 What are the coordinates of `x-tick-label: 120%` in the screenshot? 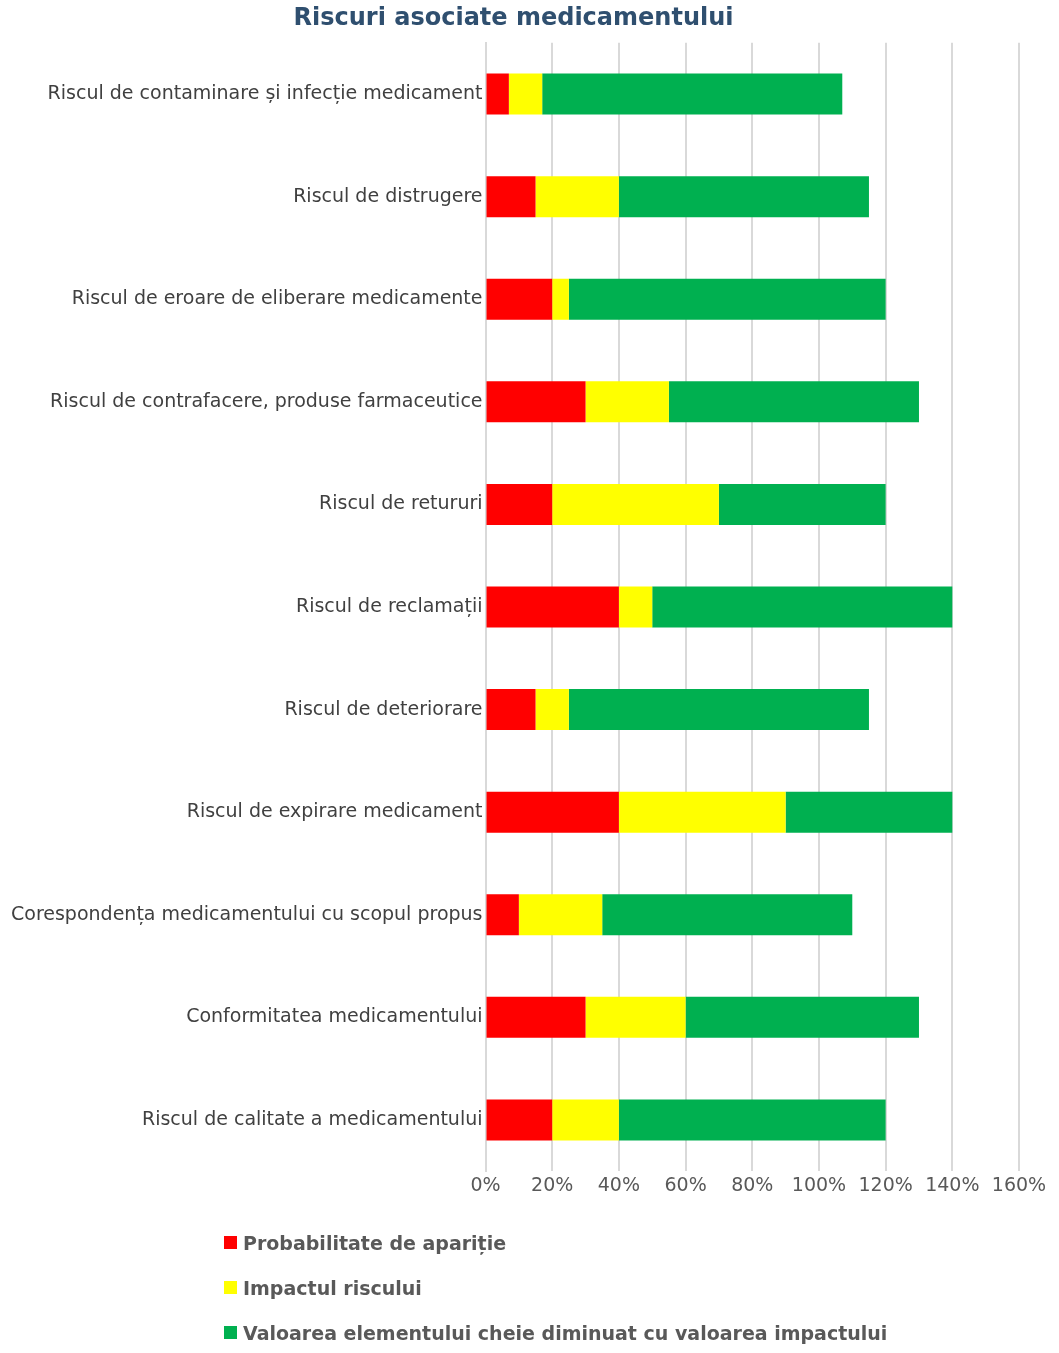 It's located at (885, 1183).